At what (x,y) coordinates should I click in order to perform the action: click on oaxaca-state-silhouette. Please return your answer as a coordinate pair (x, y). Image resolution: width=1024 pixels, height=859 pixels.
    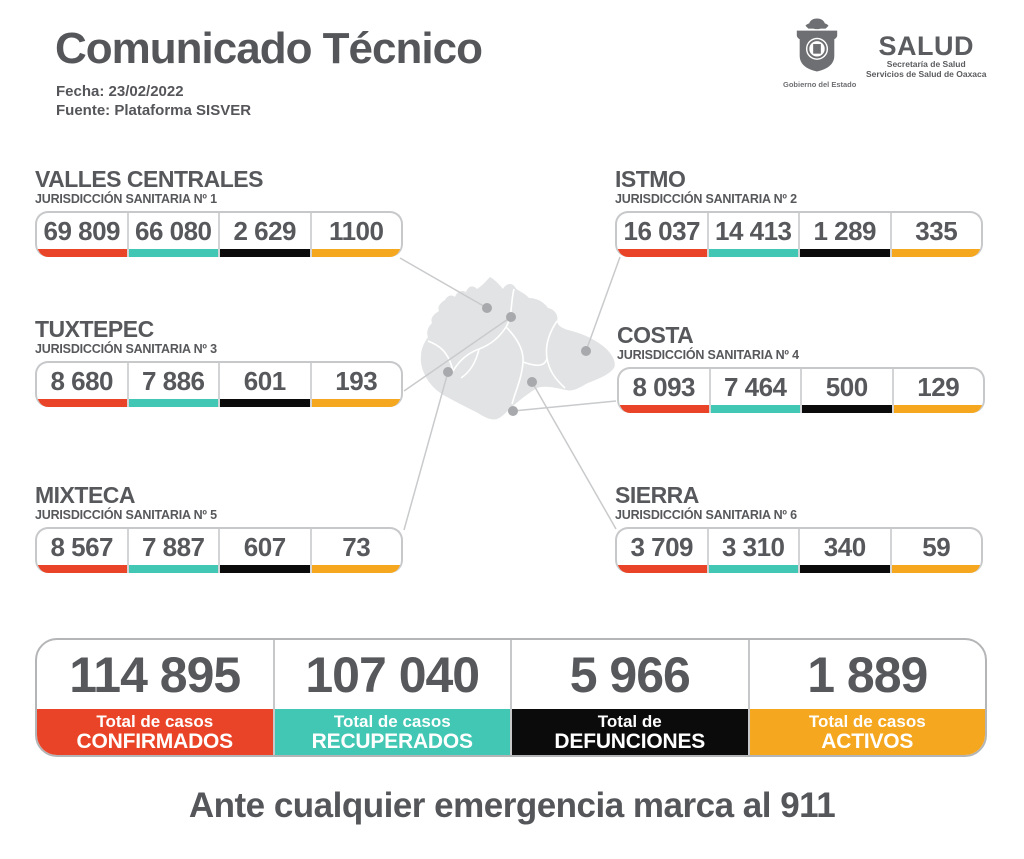
    Looking at the image, I should click on (517, 348).